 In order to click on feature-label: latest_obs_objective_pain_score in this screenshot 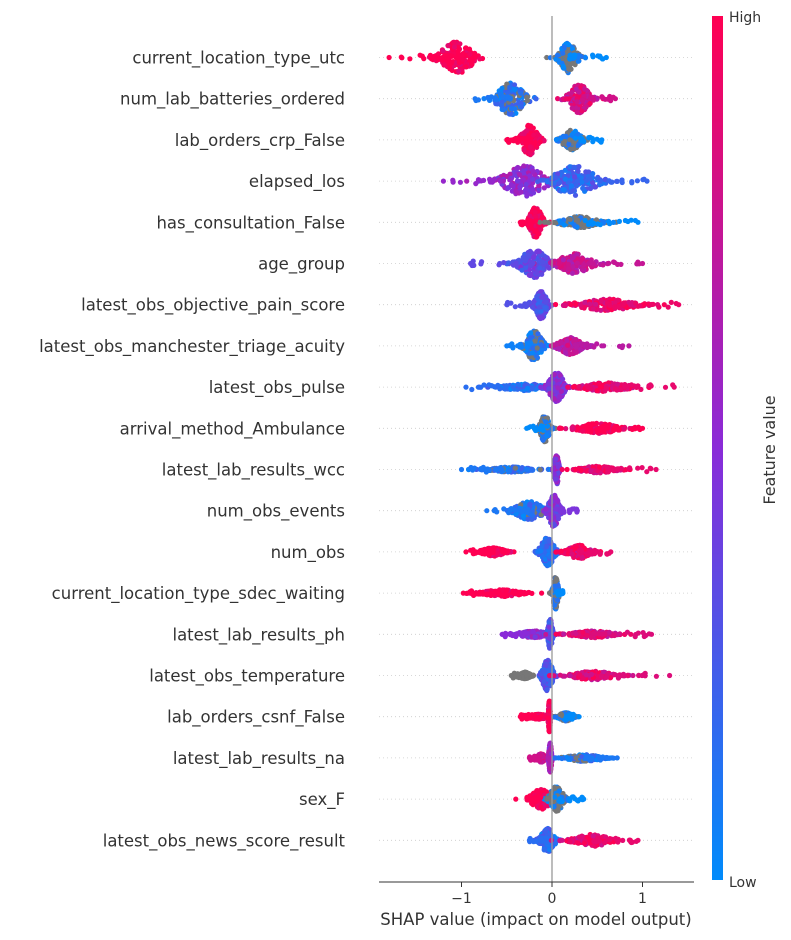, I will do `click(213, 306)`.